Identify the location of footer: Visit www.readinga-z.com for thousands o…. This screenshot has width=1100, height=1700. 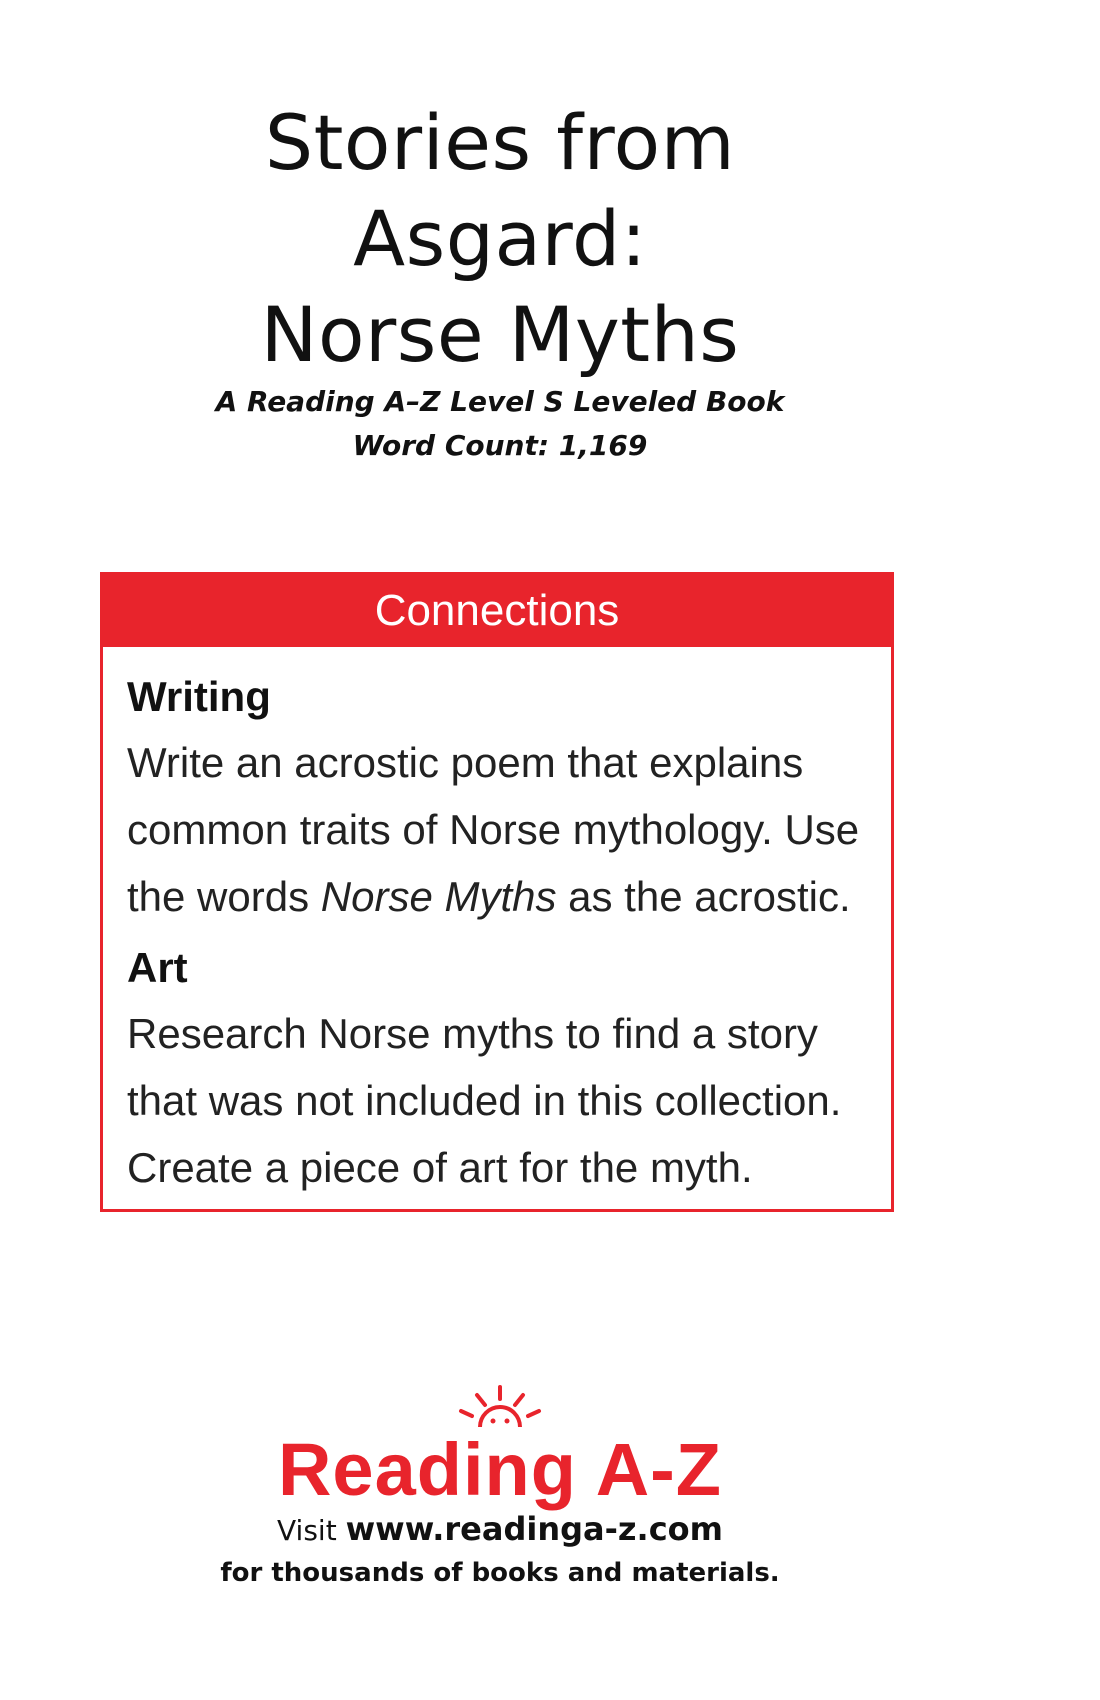
(500, 1551).